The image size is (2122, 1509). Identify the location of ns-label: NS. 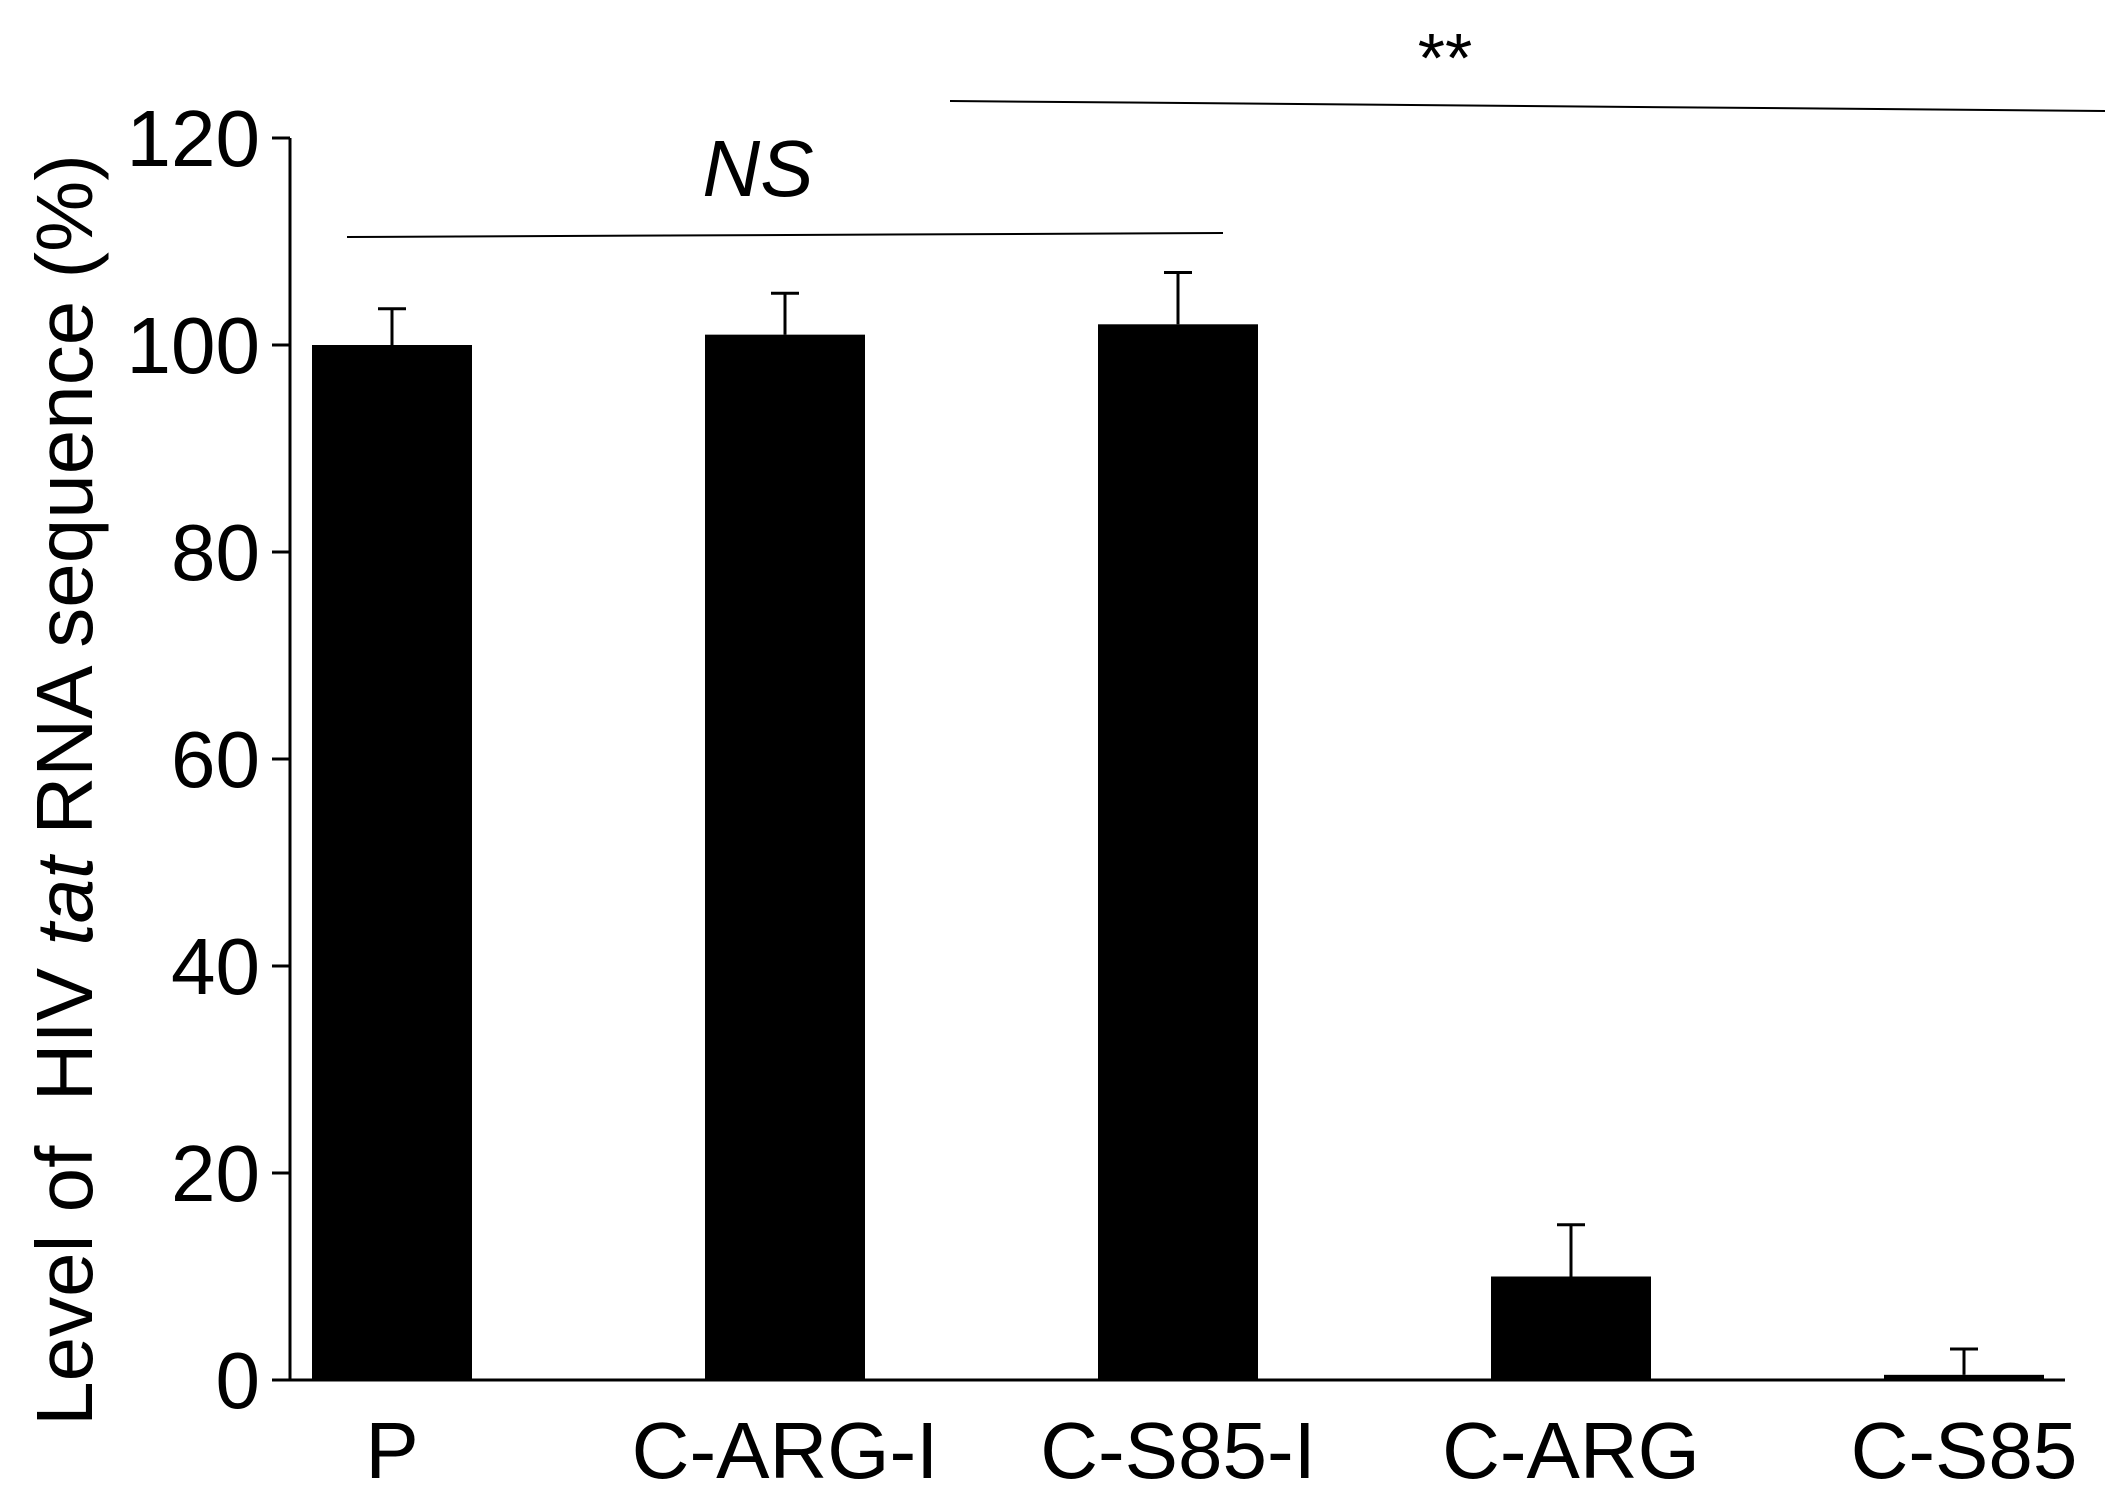
(757, 168).